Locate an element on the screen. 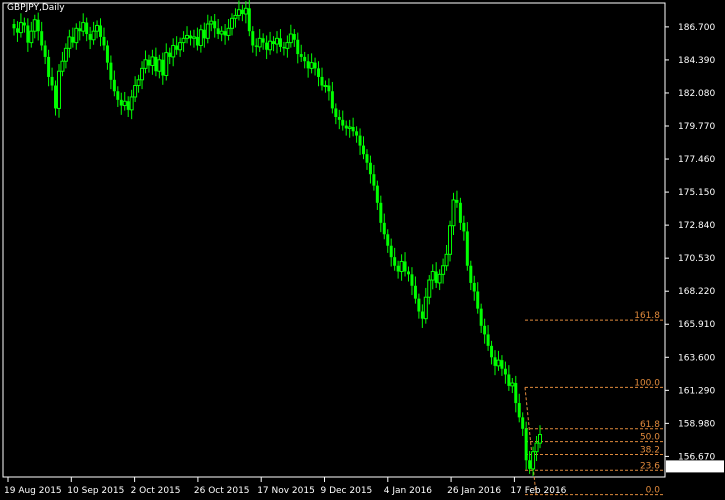 The image size is (725, 500). y-tick-label: 175.150 is located at coordinates (696, 193).